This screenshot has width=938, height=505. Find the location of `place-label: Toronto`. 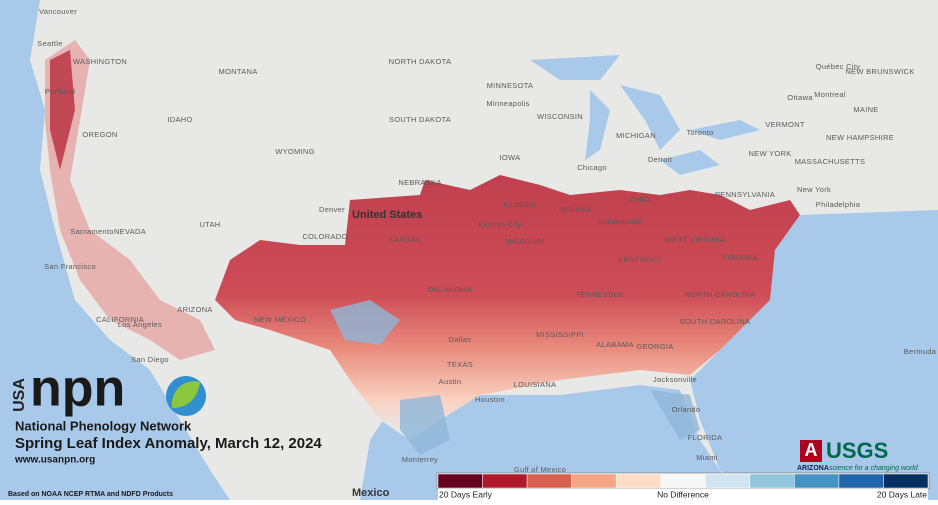

place-label: Toronto is located at coordinates (699, 132).